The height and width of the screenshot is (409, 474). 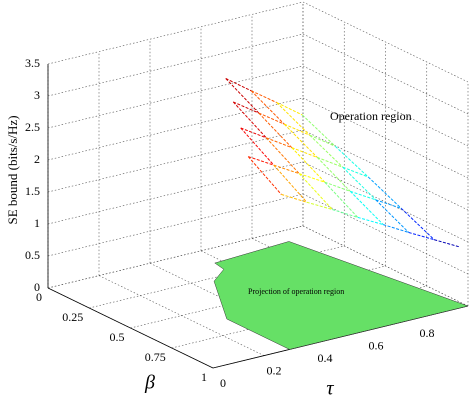 I want to click on y-tick-label: 0.75, so click(x=155, y=357).